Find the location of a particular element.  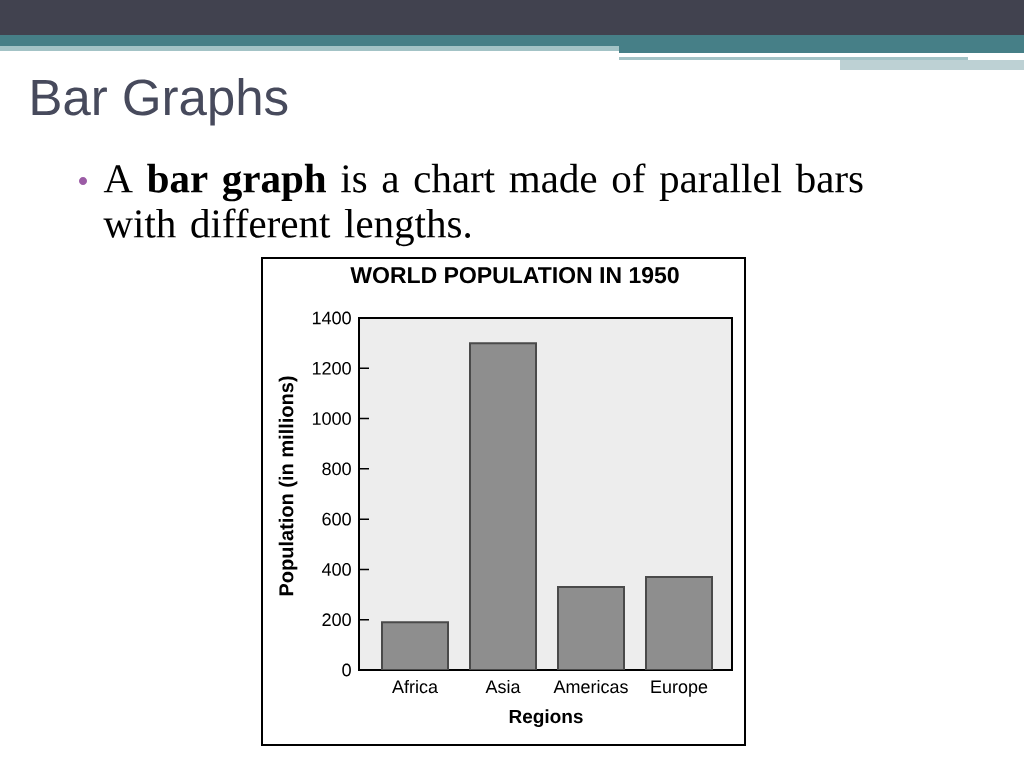

x-tick-label: Africa is located at coordinates (415, 686).